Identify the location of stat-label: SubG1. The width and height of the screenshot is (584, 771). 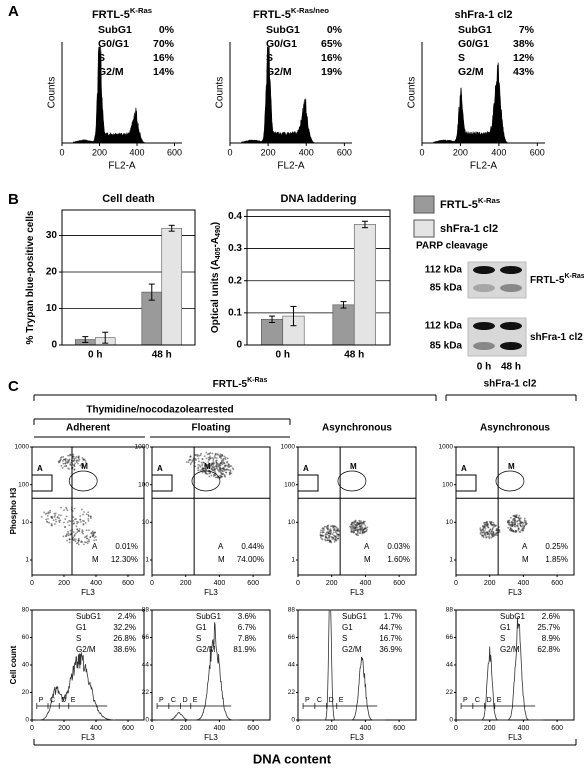
(115, 30).